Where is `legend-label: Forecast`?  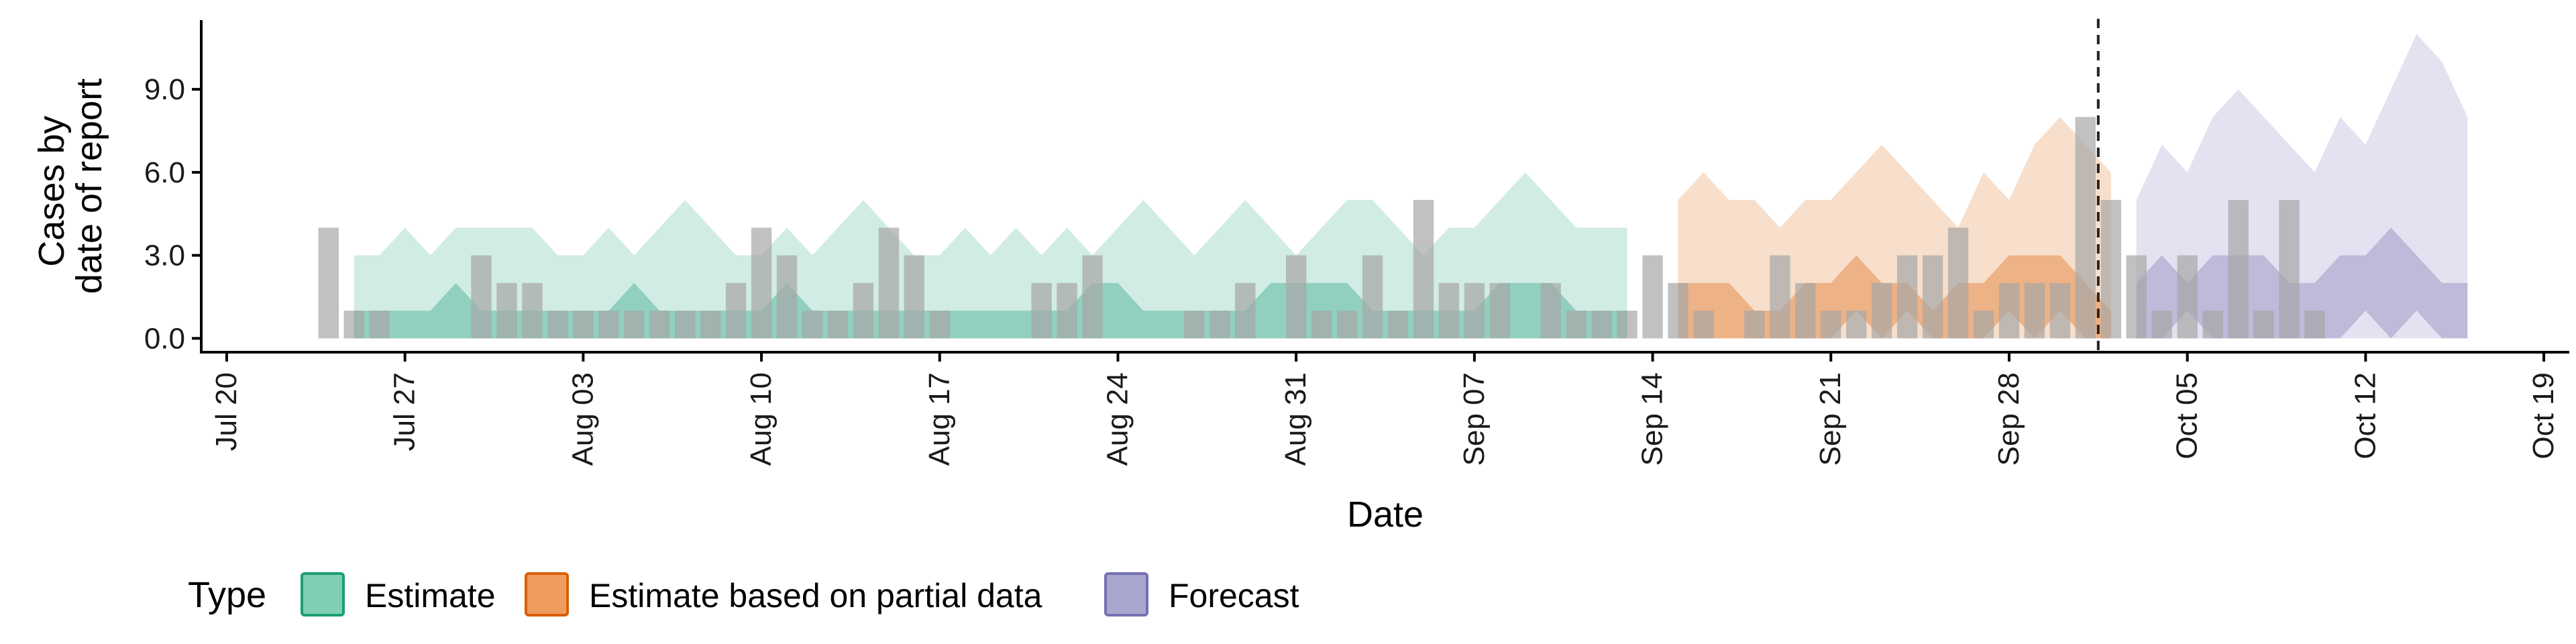
legend-label: Forecast is located at coordinates (1234, 595).